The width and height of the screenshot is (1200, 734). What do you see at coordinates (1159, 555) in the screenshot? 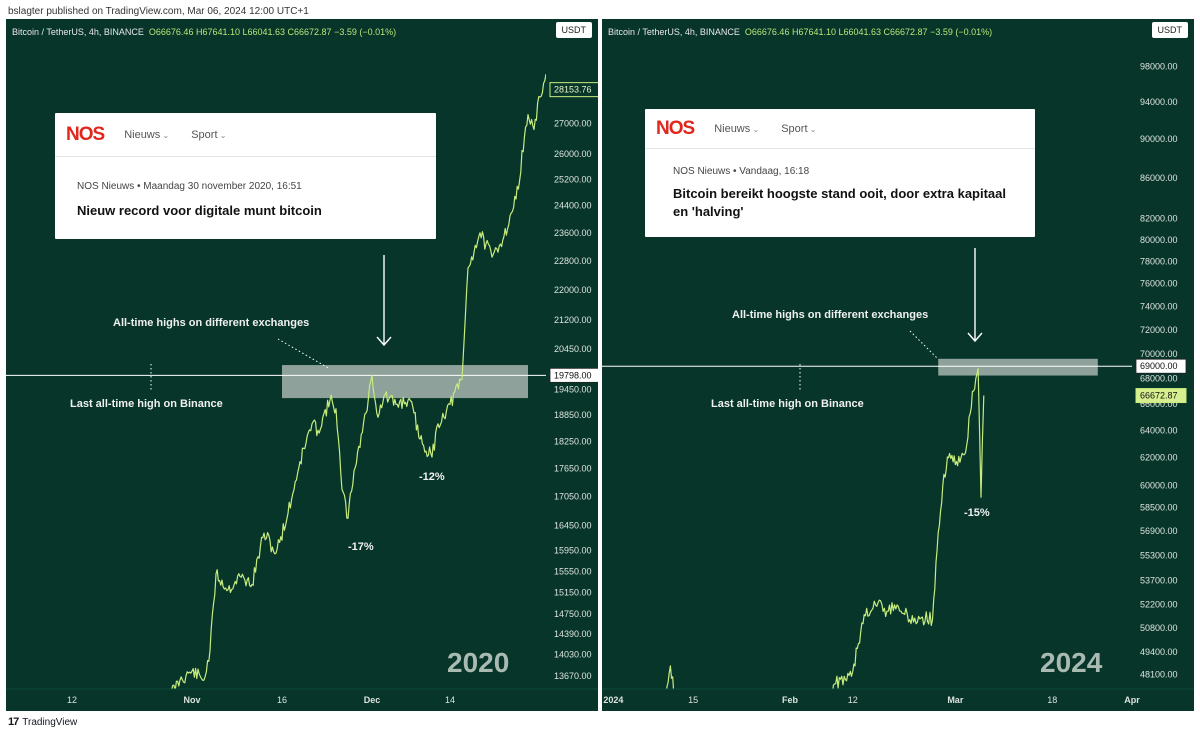
I see `y-tick-label: 55300.00` at bounding box center [1159, 555].